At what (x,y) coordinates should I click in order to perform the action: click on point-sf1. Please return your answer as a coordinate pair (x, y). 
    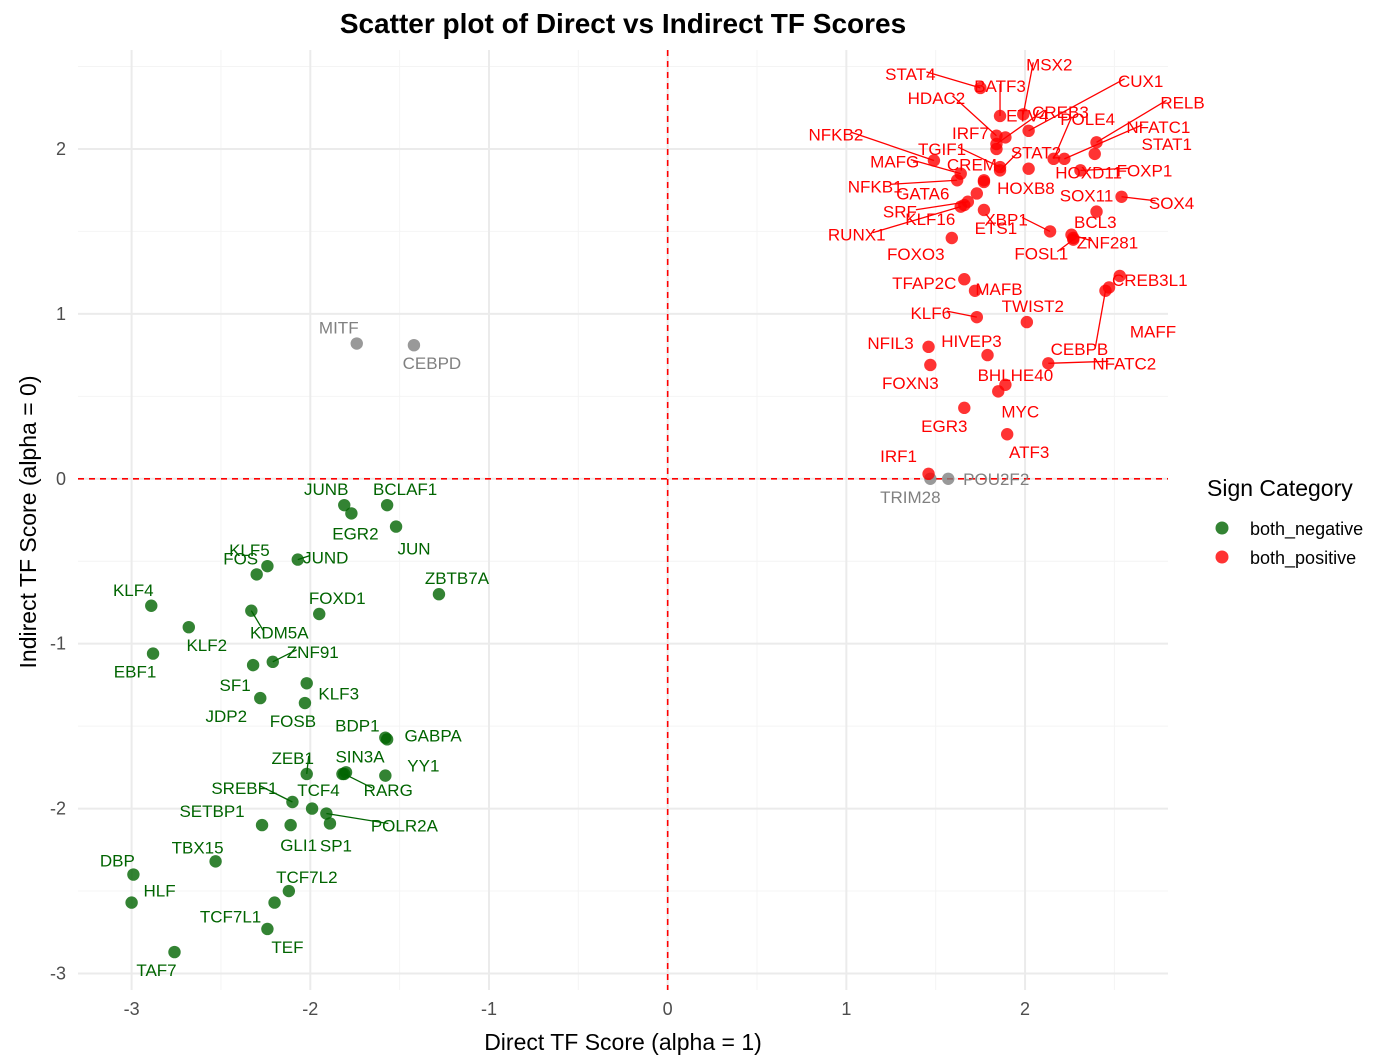
    Looking at the image, I should click on (253, 665).